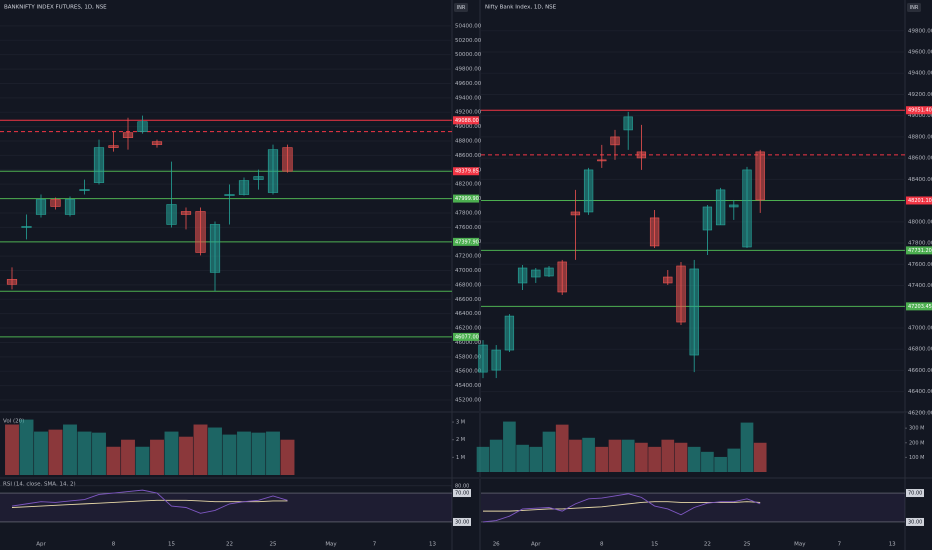 This screenshot has width=932, height=550. I want to click on price-level-label: 47999.90, so click(467, 199).